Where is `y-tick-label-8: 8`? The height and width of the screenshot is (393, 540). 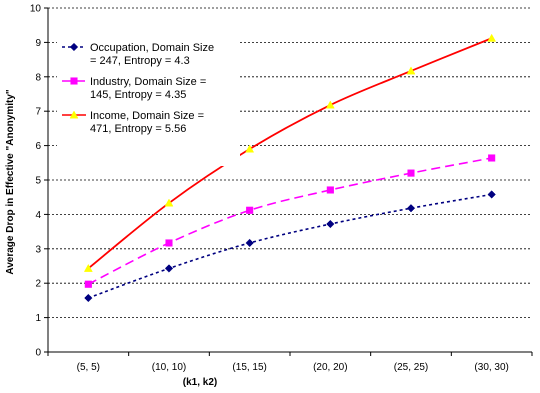 y-tick-label-8: 8 is located at coordinates (38, 77).